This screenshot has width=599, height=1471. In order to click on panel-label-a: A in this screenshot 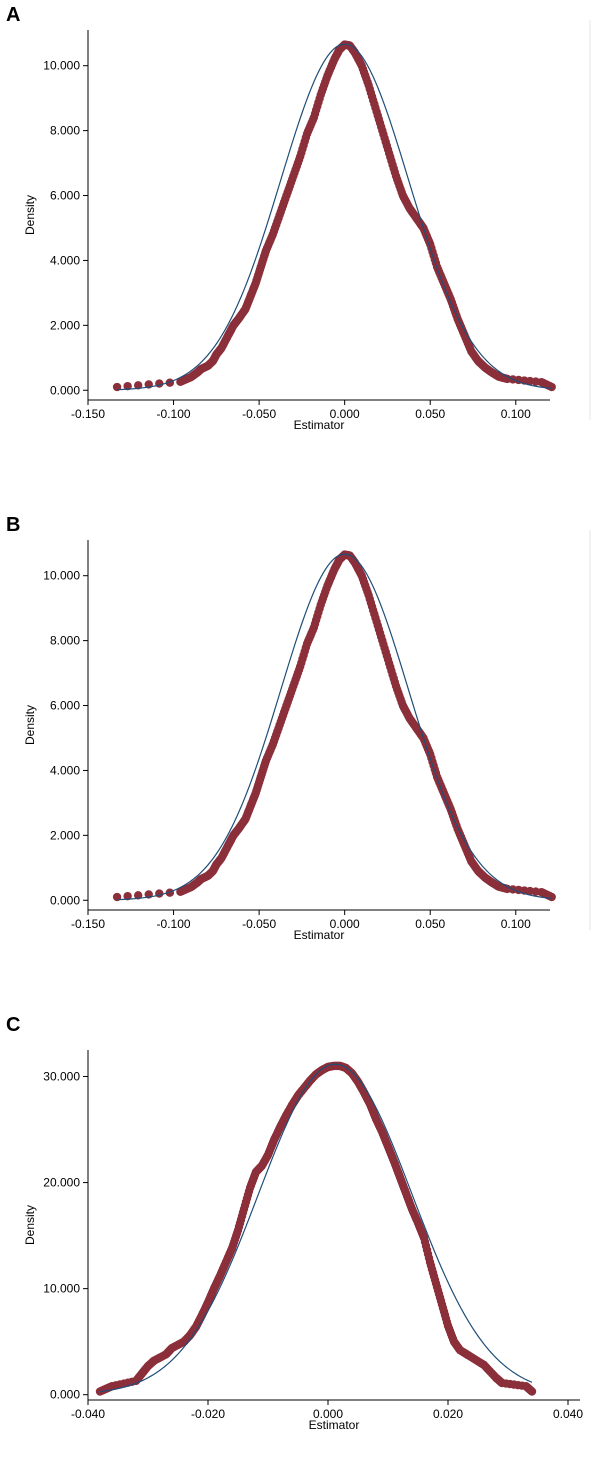, I will do `click(13, 15)`.